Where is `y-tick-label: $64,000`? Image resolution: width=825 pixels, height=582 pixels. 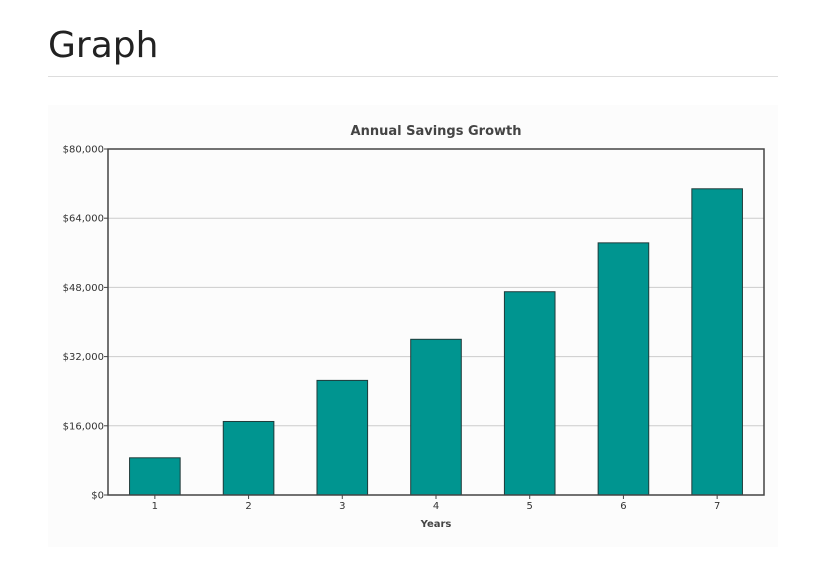 y-tick-label: $64,000 is located at coordinates (83, 219).